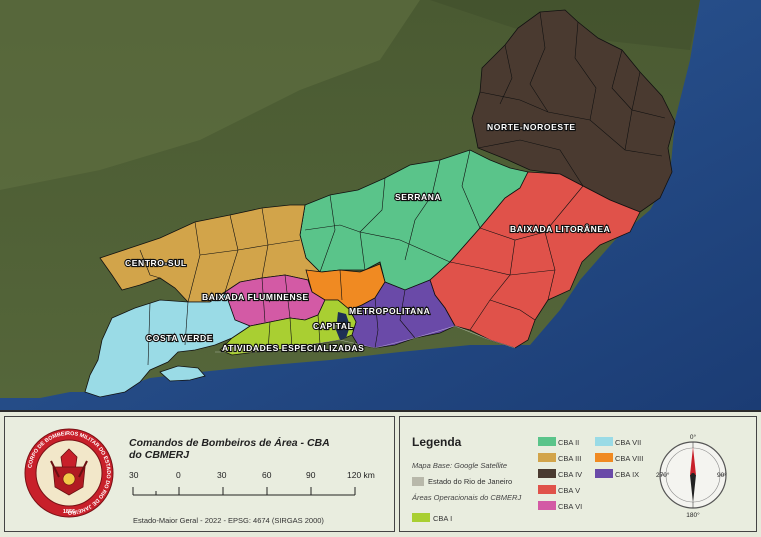  What do you see at coordinates (288, 327) in the screenshot?
I see `region-cba-i` at bounding box center [288, 327].